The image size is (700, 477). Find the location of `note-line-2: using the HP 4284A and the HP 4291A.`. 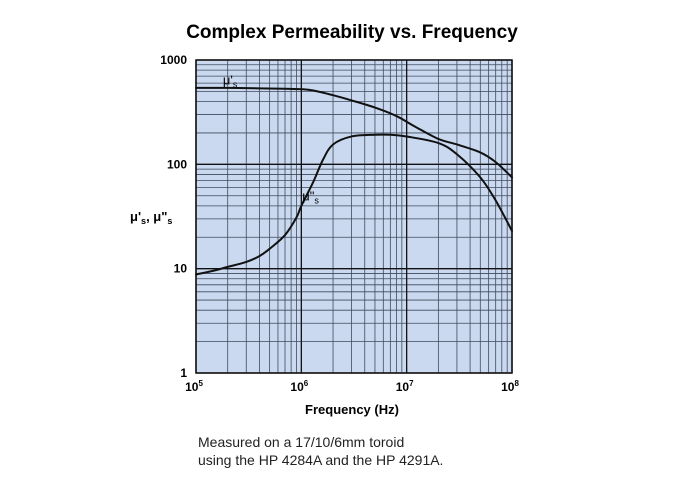

note-line-2: using the HP 4284A and the HP 4291A. is located at coordinates (321, 460).